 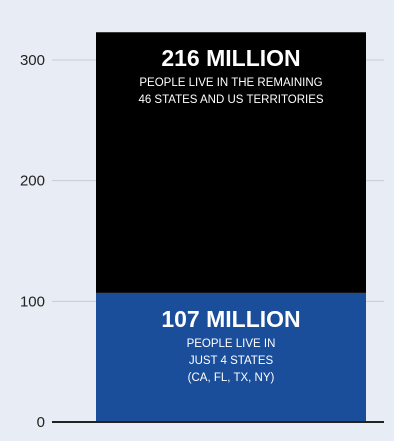 What do you see at coordinates (230, 58) in the screenshot?
I see `segment-value-label-2: 216 MILLION` at bounding box center [230, 58].